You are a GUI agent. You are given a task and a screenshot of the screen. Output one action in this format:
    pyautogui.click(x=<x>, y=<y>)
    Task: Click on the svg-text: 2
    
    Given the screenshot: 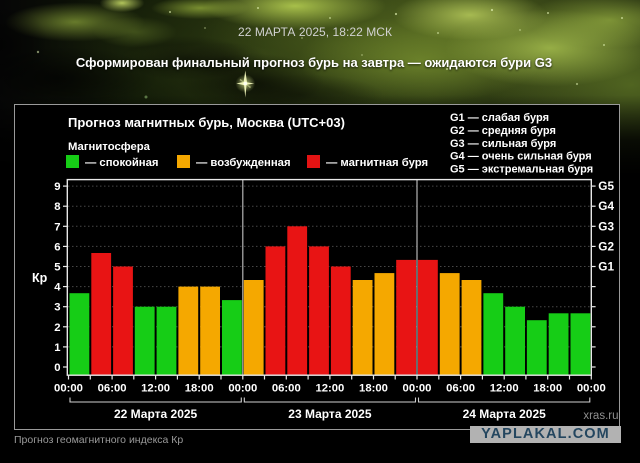 What is the action you would take?
    pyautogui.click(x=57, y=328)
    